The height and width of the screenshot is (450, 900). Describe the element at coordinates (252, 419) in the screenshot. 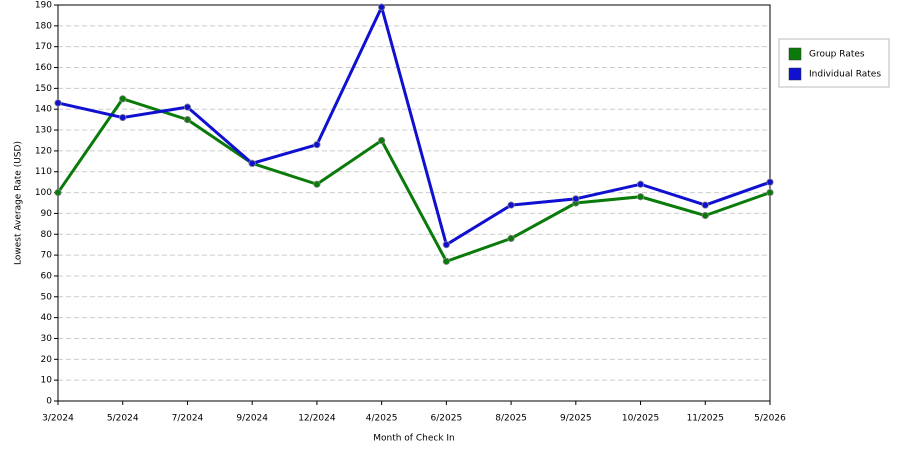

I see `x-tick-label: 9/2024` at that location.